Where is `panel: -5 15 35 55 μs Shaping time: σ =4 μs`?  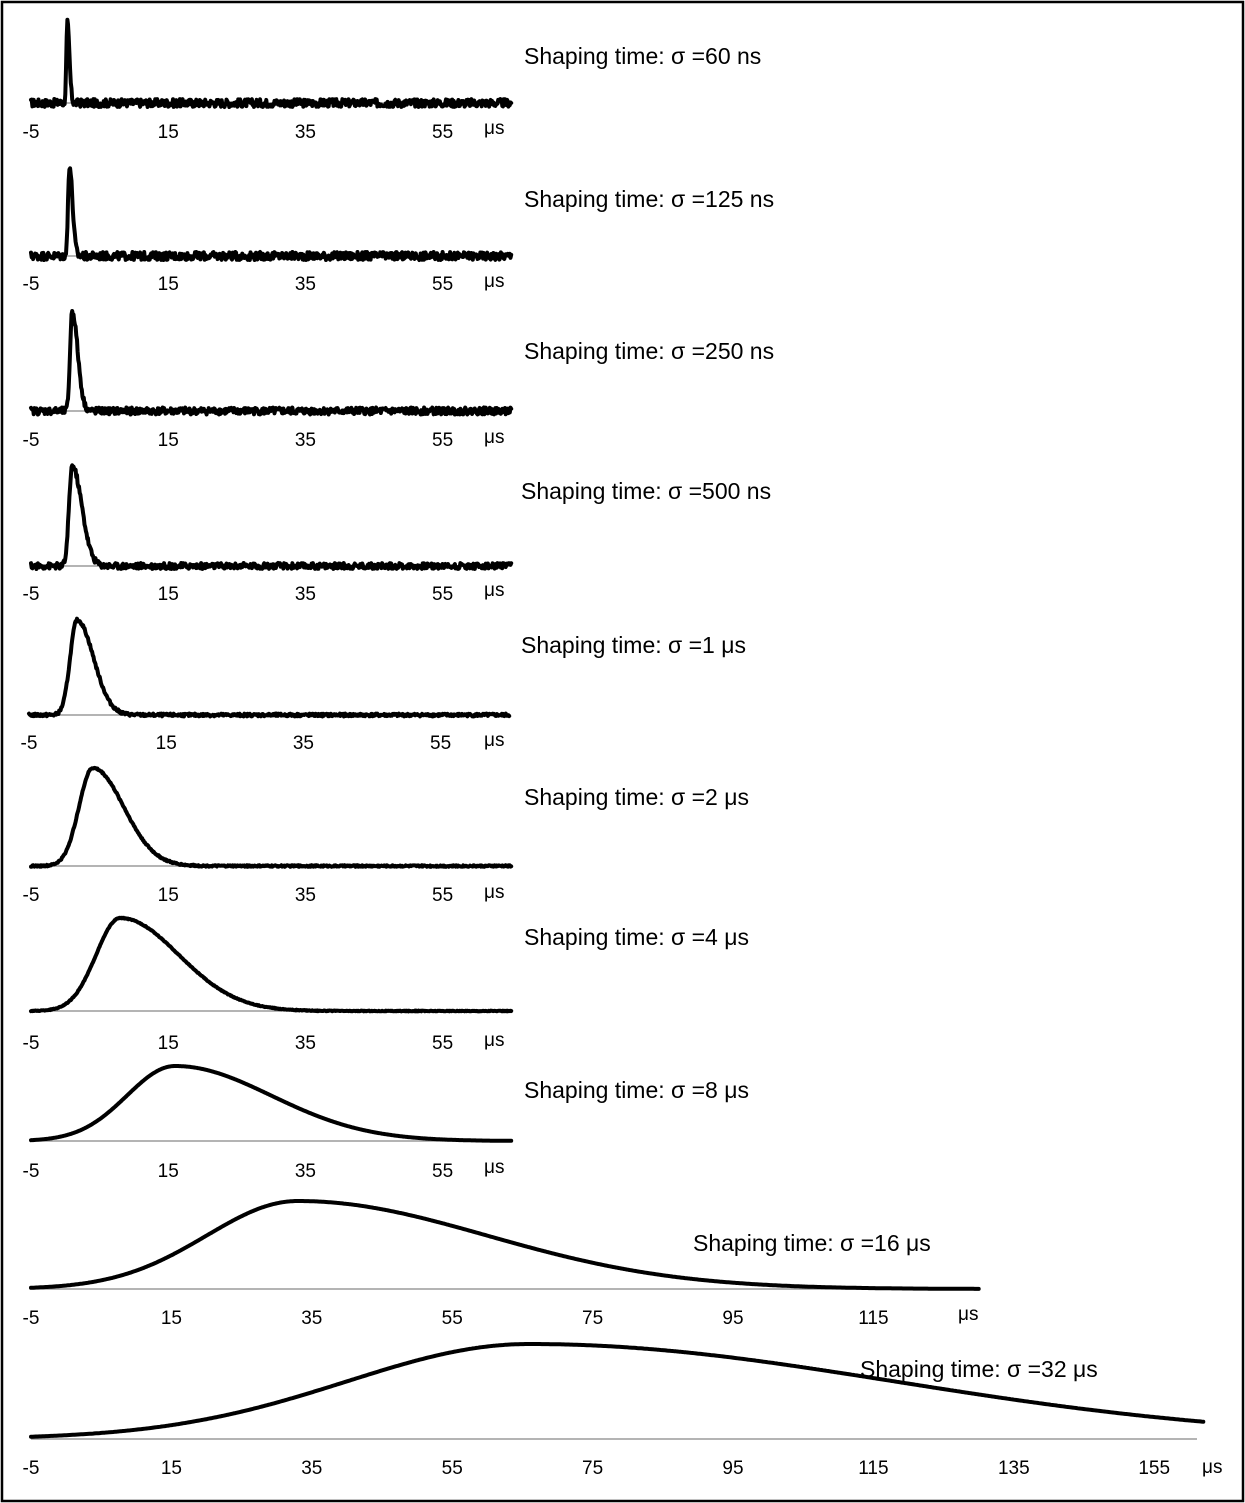 panel: -5 15 35 55 μs Shaping time: σ =4 μs is located at coordinates (386, 984).